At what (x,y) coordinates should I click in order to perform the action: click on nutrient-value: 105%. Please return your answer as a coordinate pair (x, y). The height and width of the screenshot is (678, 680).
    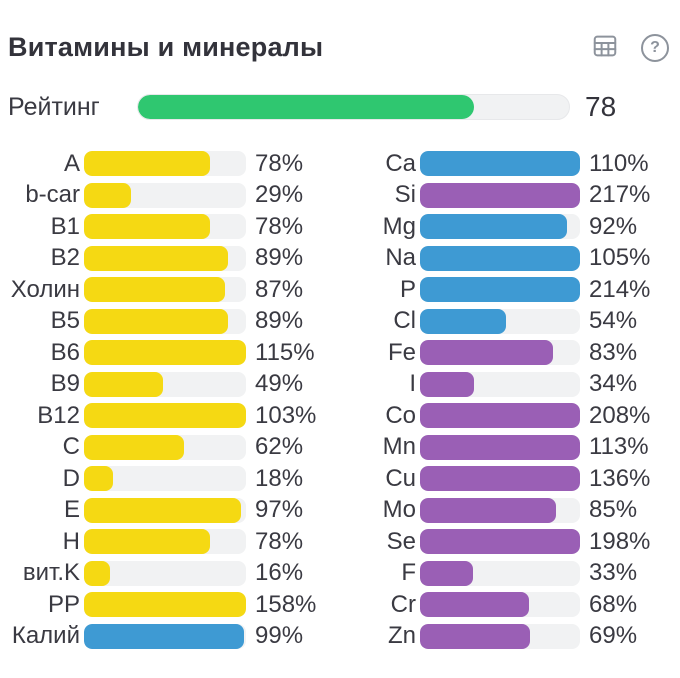
    Looking at the image, I should click on (620, 258).